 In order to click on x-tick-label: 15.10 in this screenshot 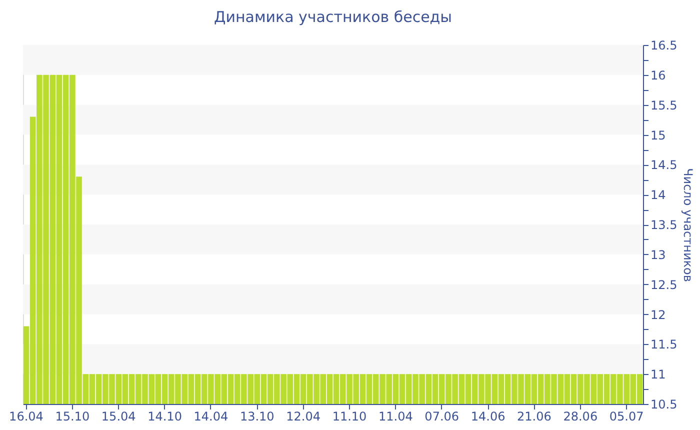, I will do `click(72, 417)`.